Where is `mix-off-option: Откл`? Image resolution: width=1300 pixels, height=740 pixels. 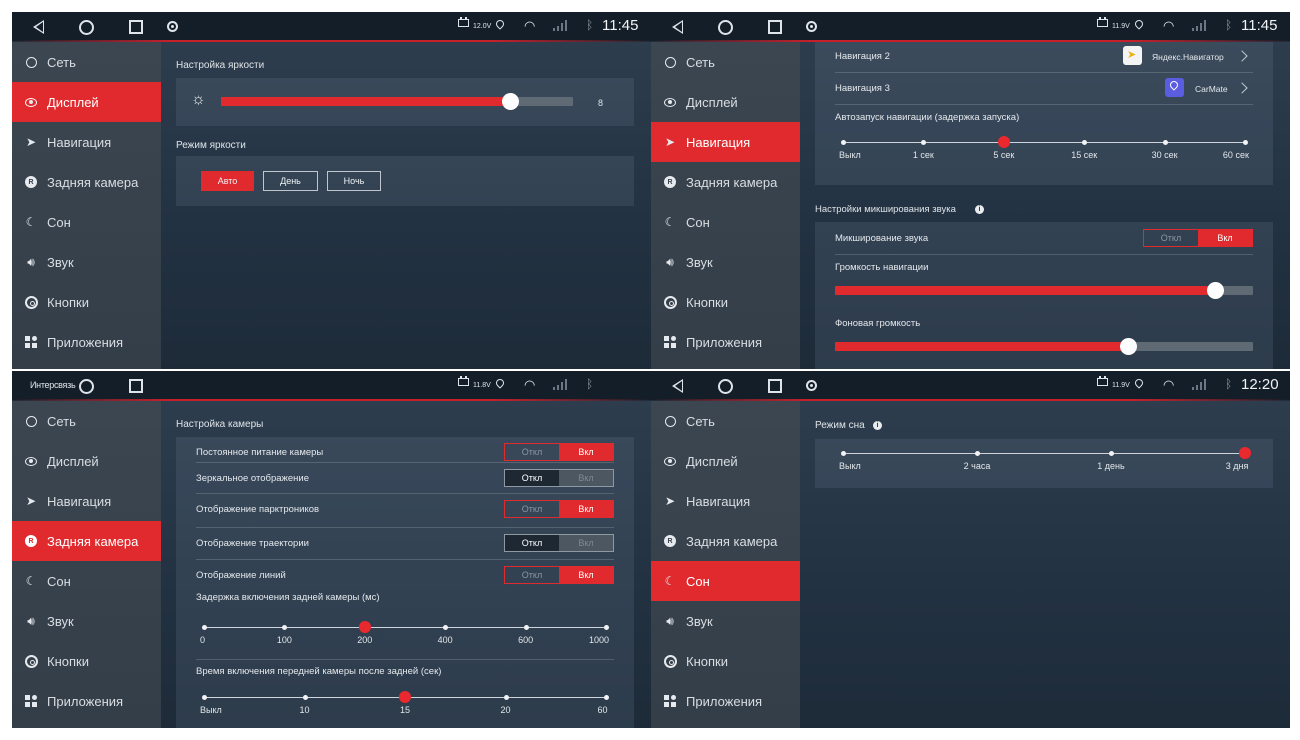 mix-off-option: Откл is located at coordinates (1171, 238).